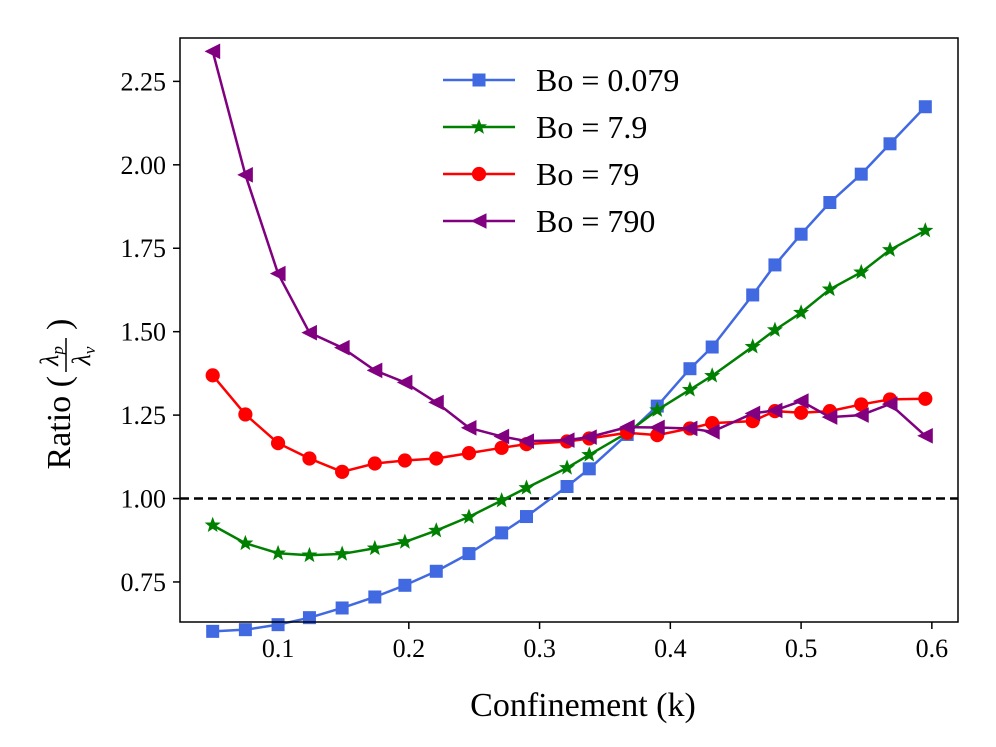 The width and height of the screenshot is (996, 747). I want to click on legend-item: Bo = 790, so click(549, 221).